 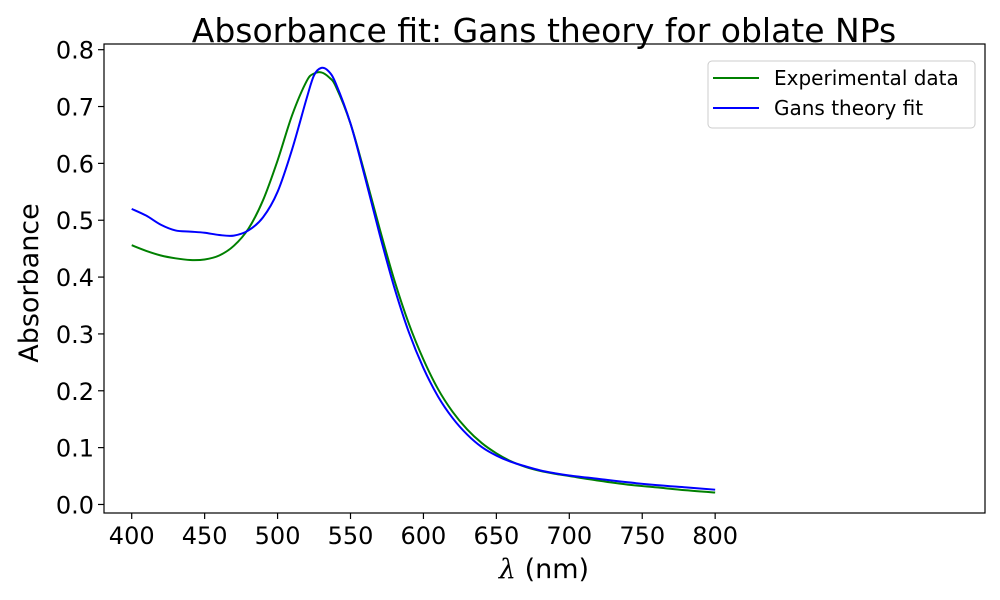 I want to click on x-tick-label: 500, so click(x=278, y=536).